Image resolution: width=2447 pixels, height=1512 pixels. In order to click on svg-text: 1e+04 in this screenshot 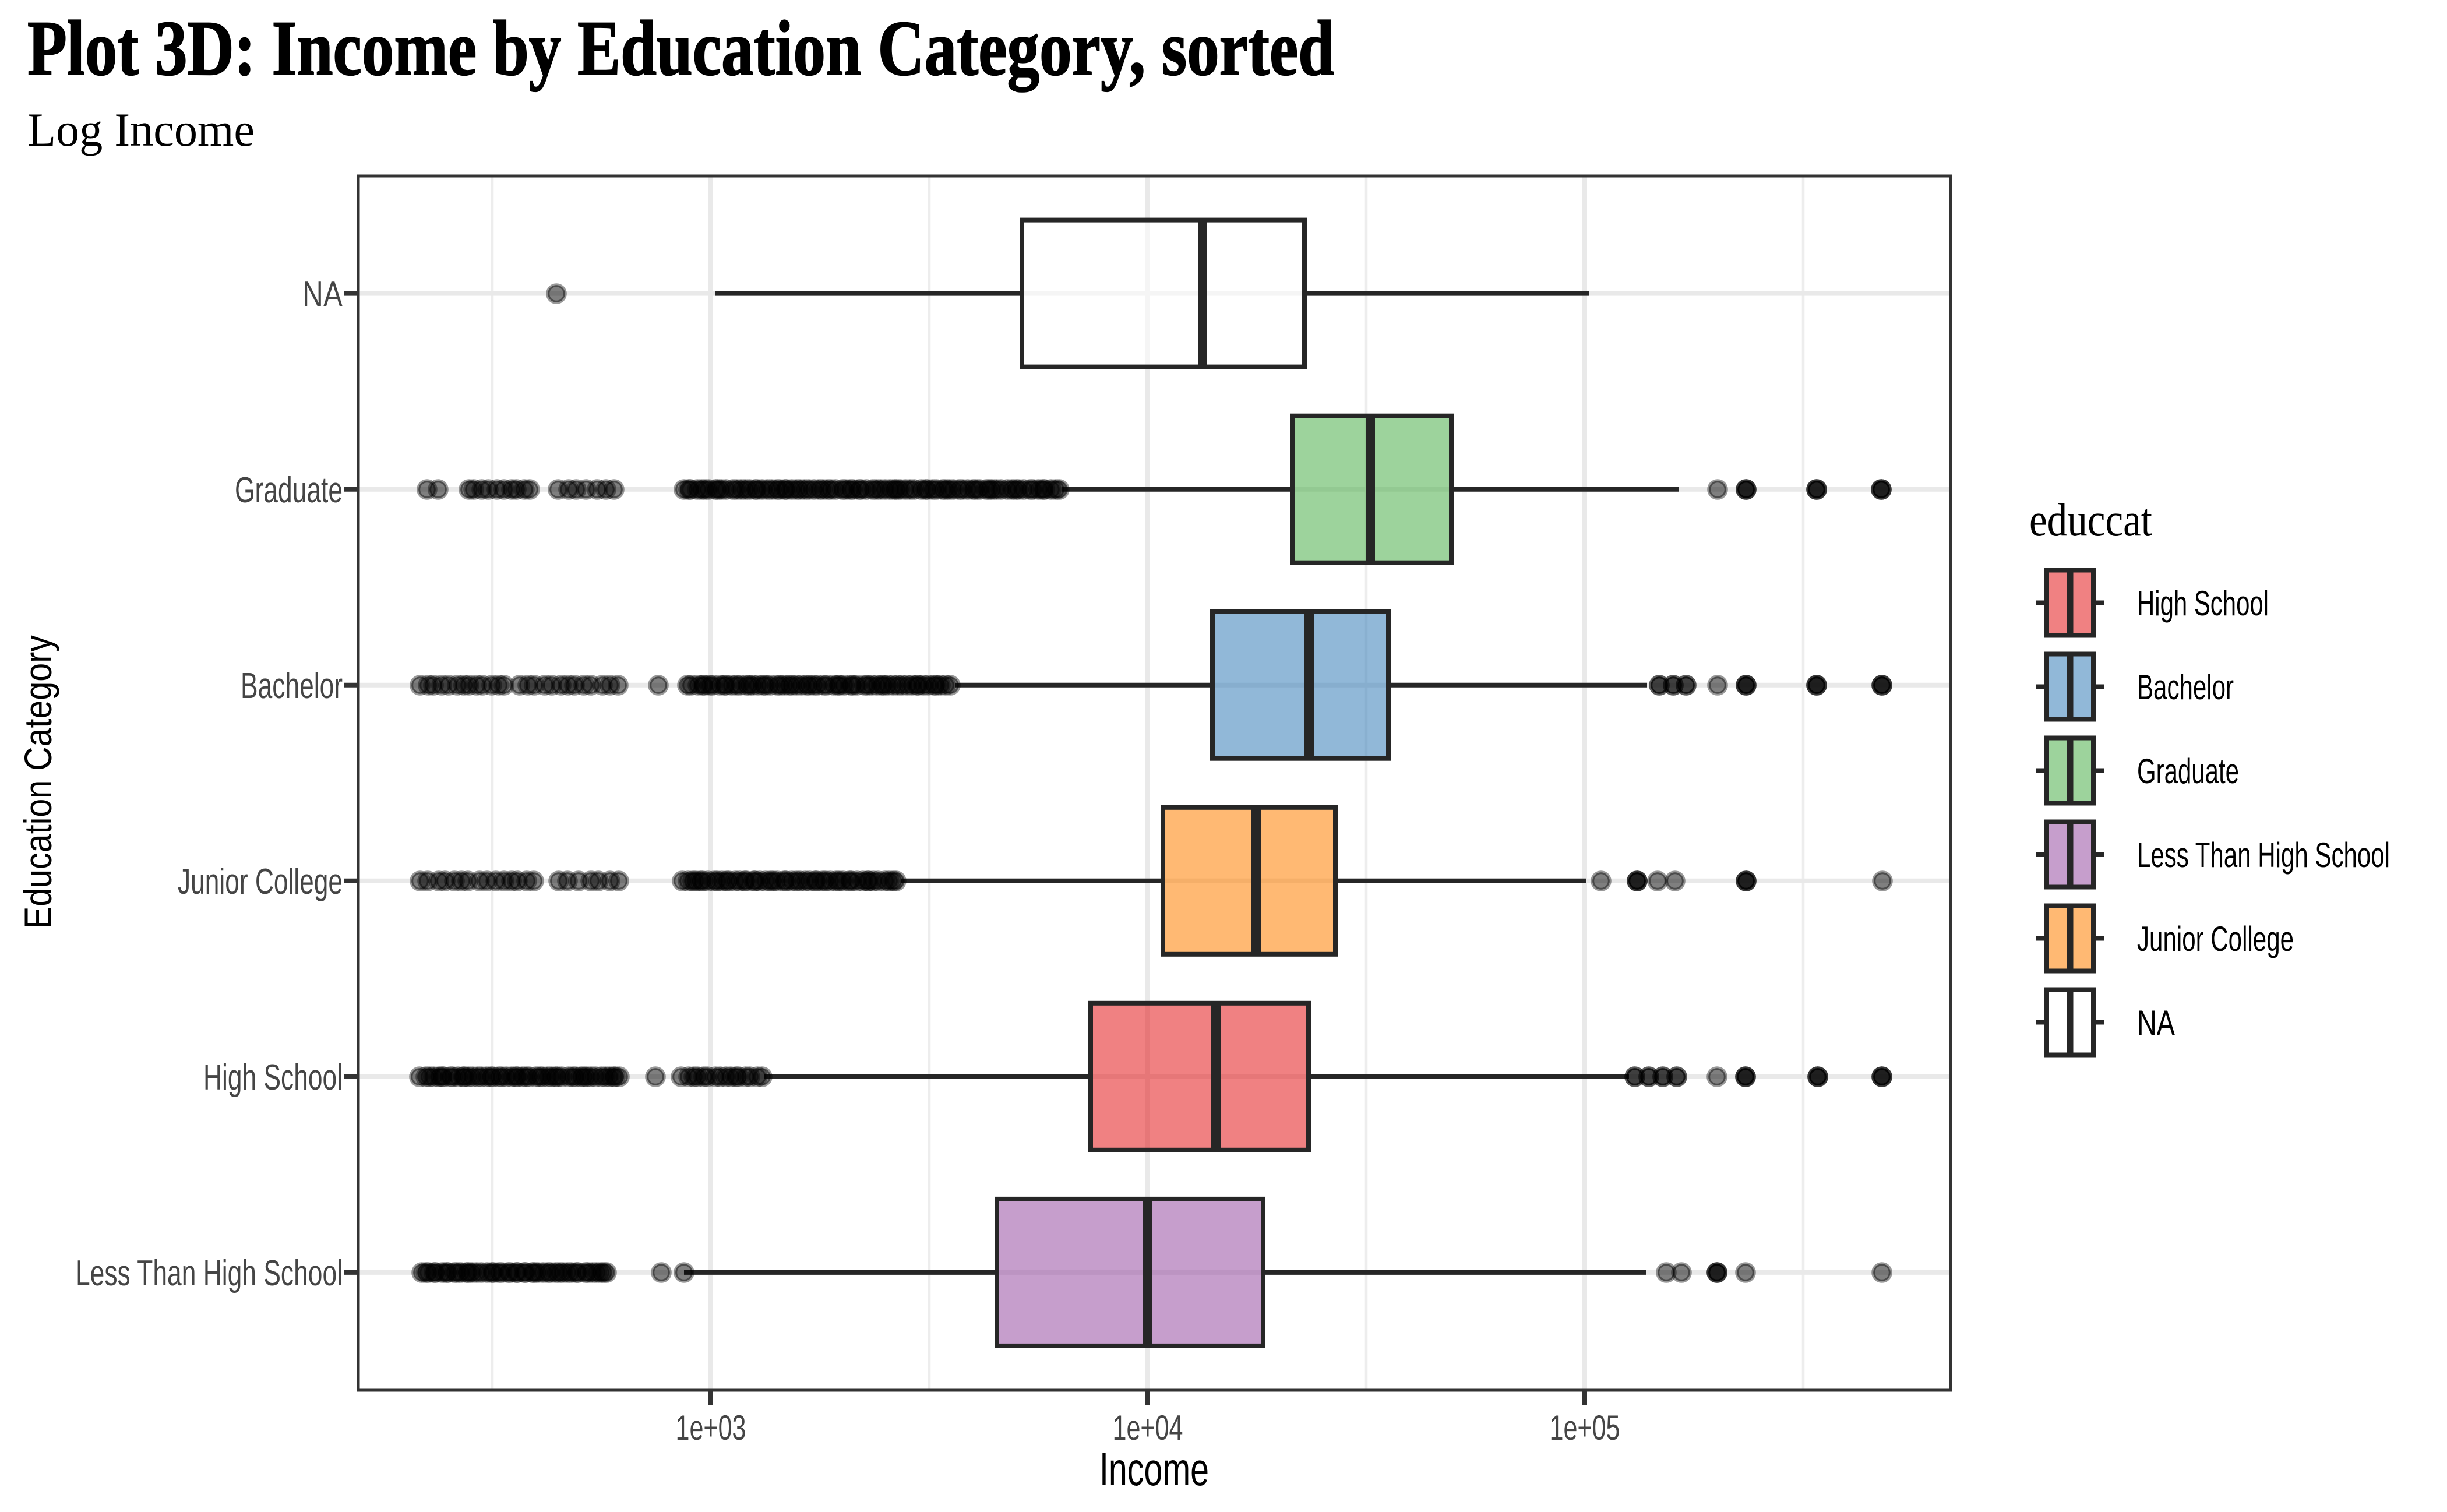, I will do `click(1148, 1427)`.